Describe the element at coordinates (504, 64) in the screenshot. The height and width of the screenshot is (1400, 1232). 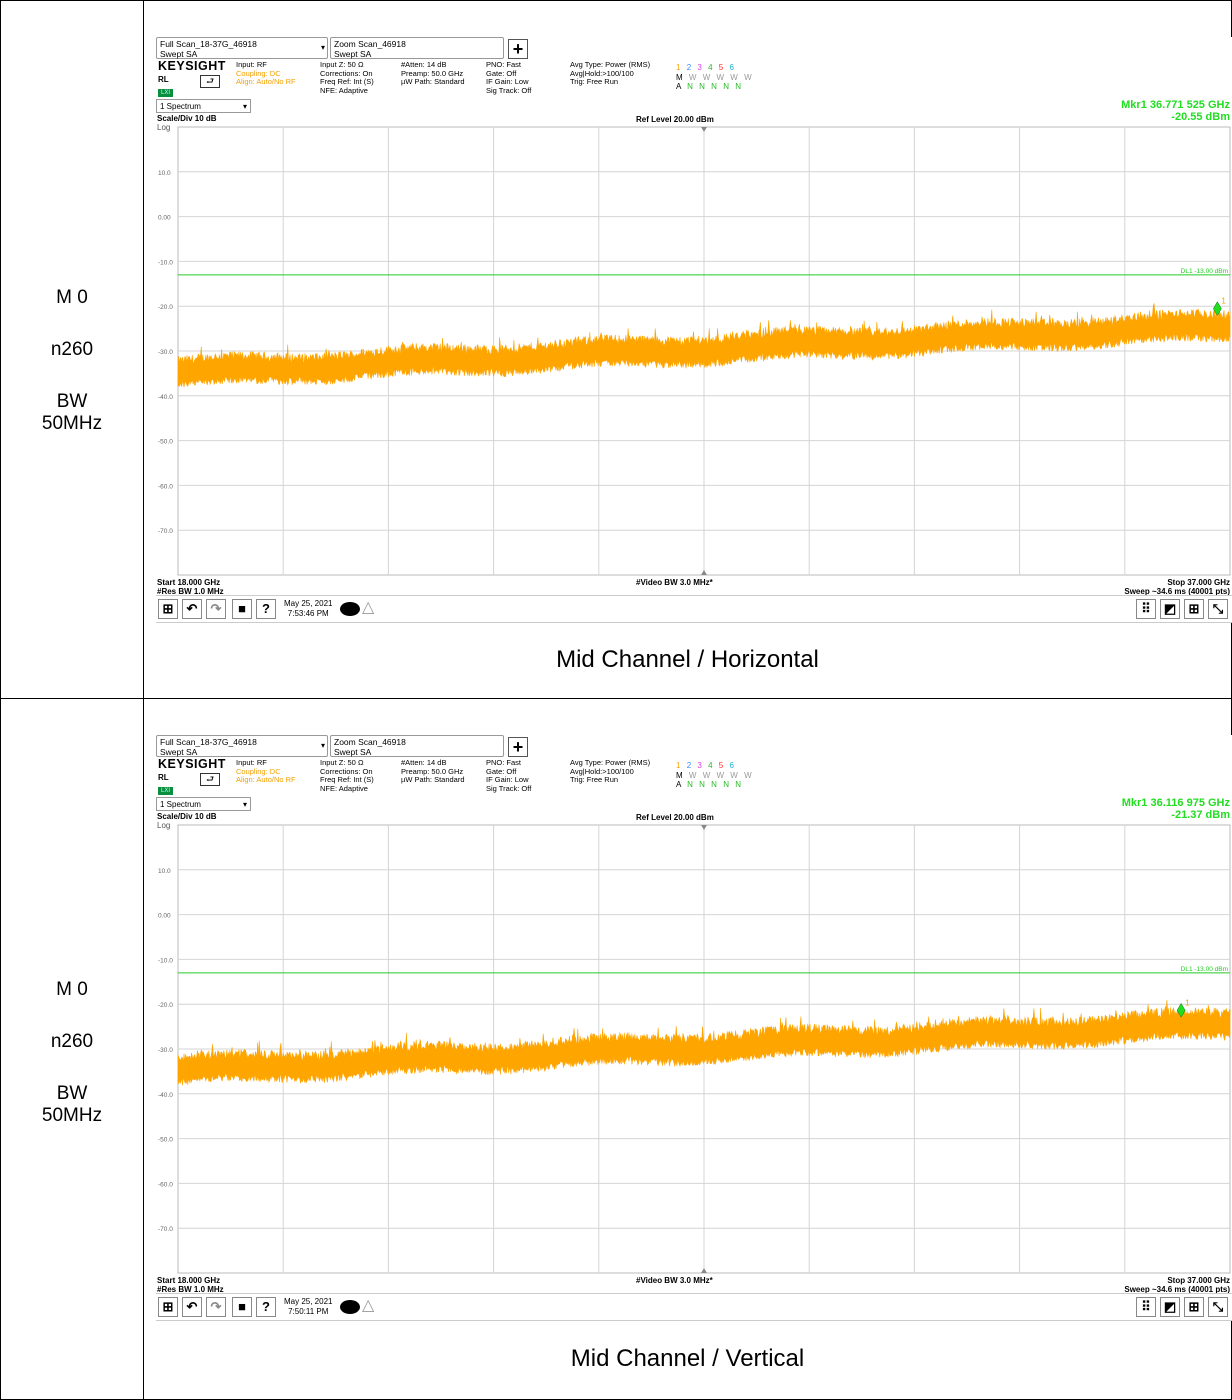
I see `info-line: PNO: Fast` at that location.